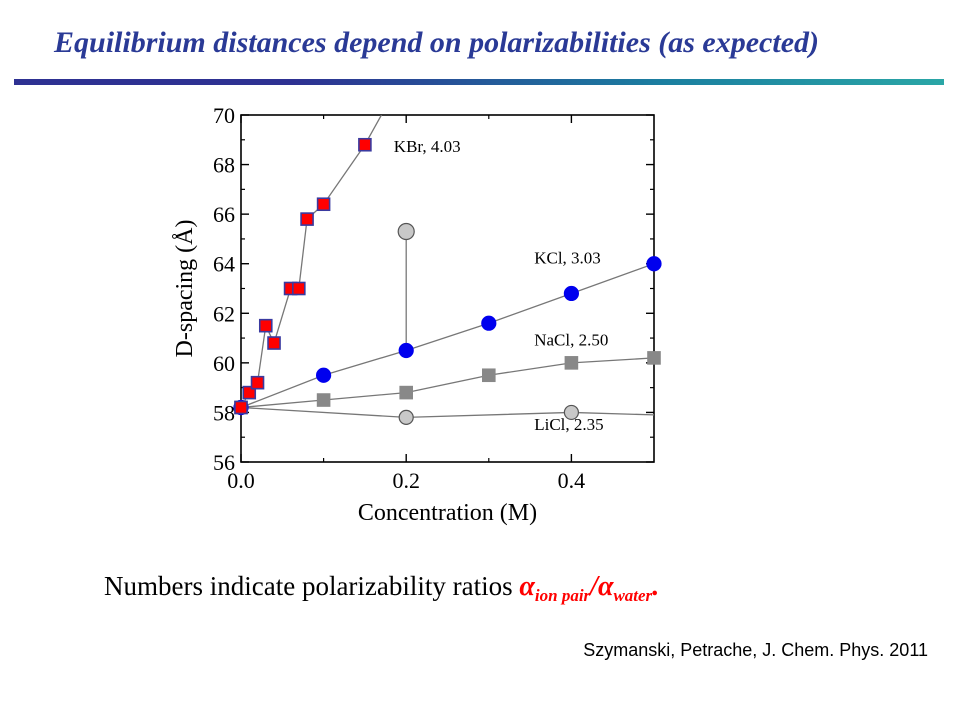  What do you see at coordinates (224, 264) in the screenshot?
I see `y-tick-label: 64` at bounding box center [224, 264].